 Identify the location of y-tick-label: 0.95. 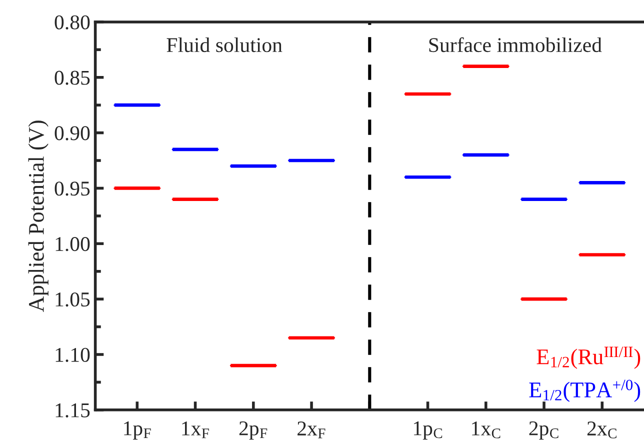
(72, 189).